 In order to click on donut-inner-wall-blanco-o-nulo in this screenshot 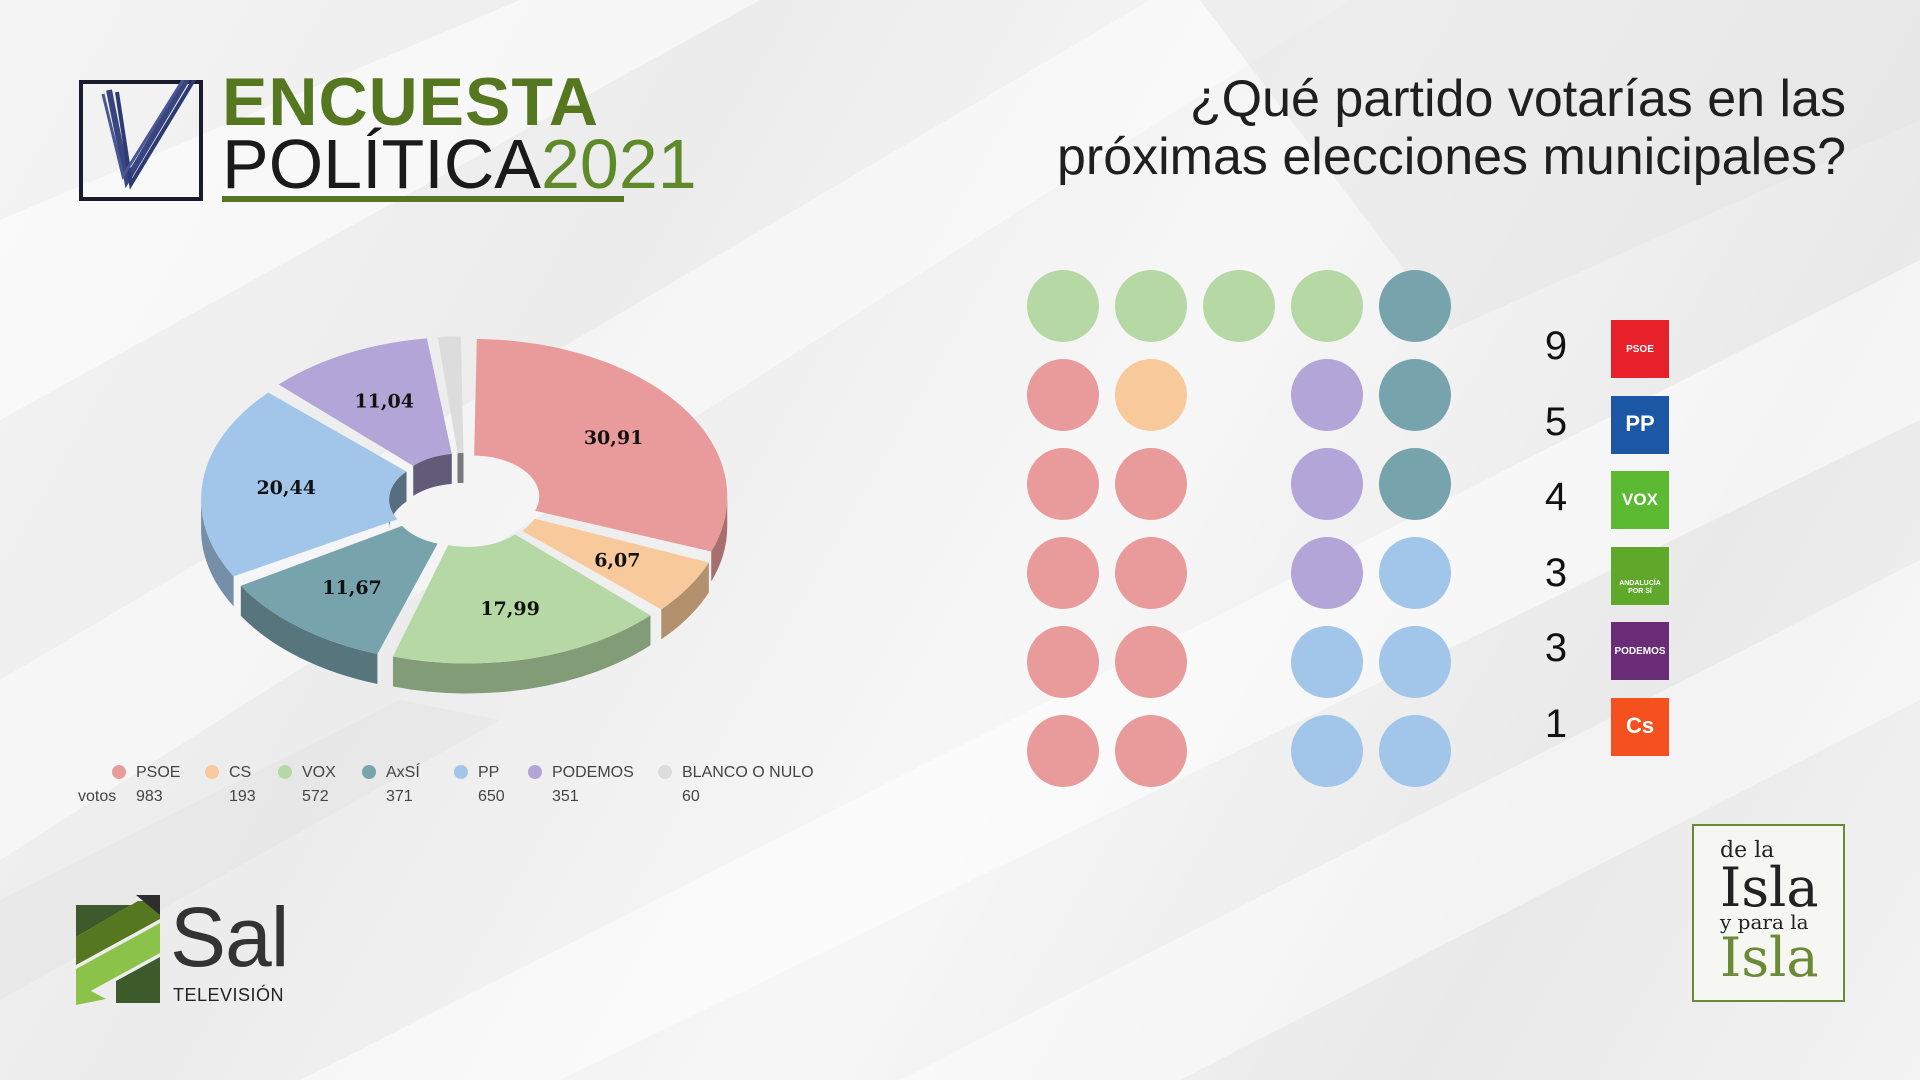, I will do `click(460, 468)`.